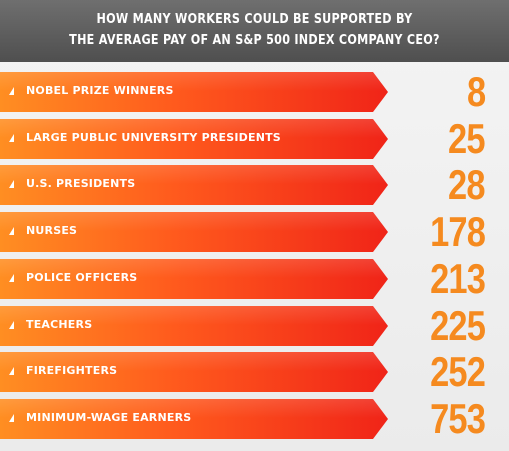 The height and width of the screenshot is (451, 509). Describe the element at coordinates (476, 91) in the screenshot. I see `value-label: 8` at that location.